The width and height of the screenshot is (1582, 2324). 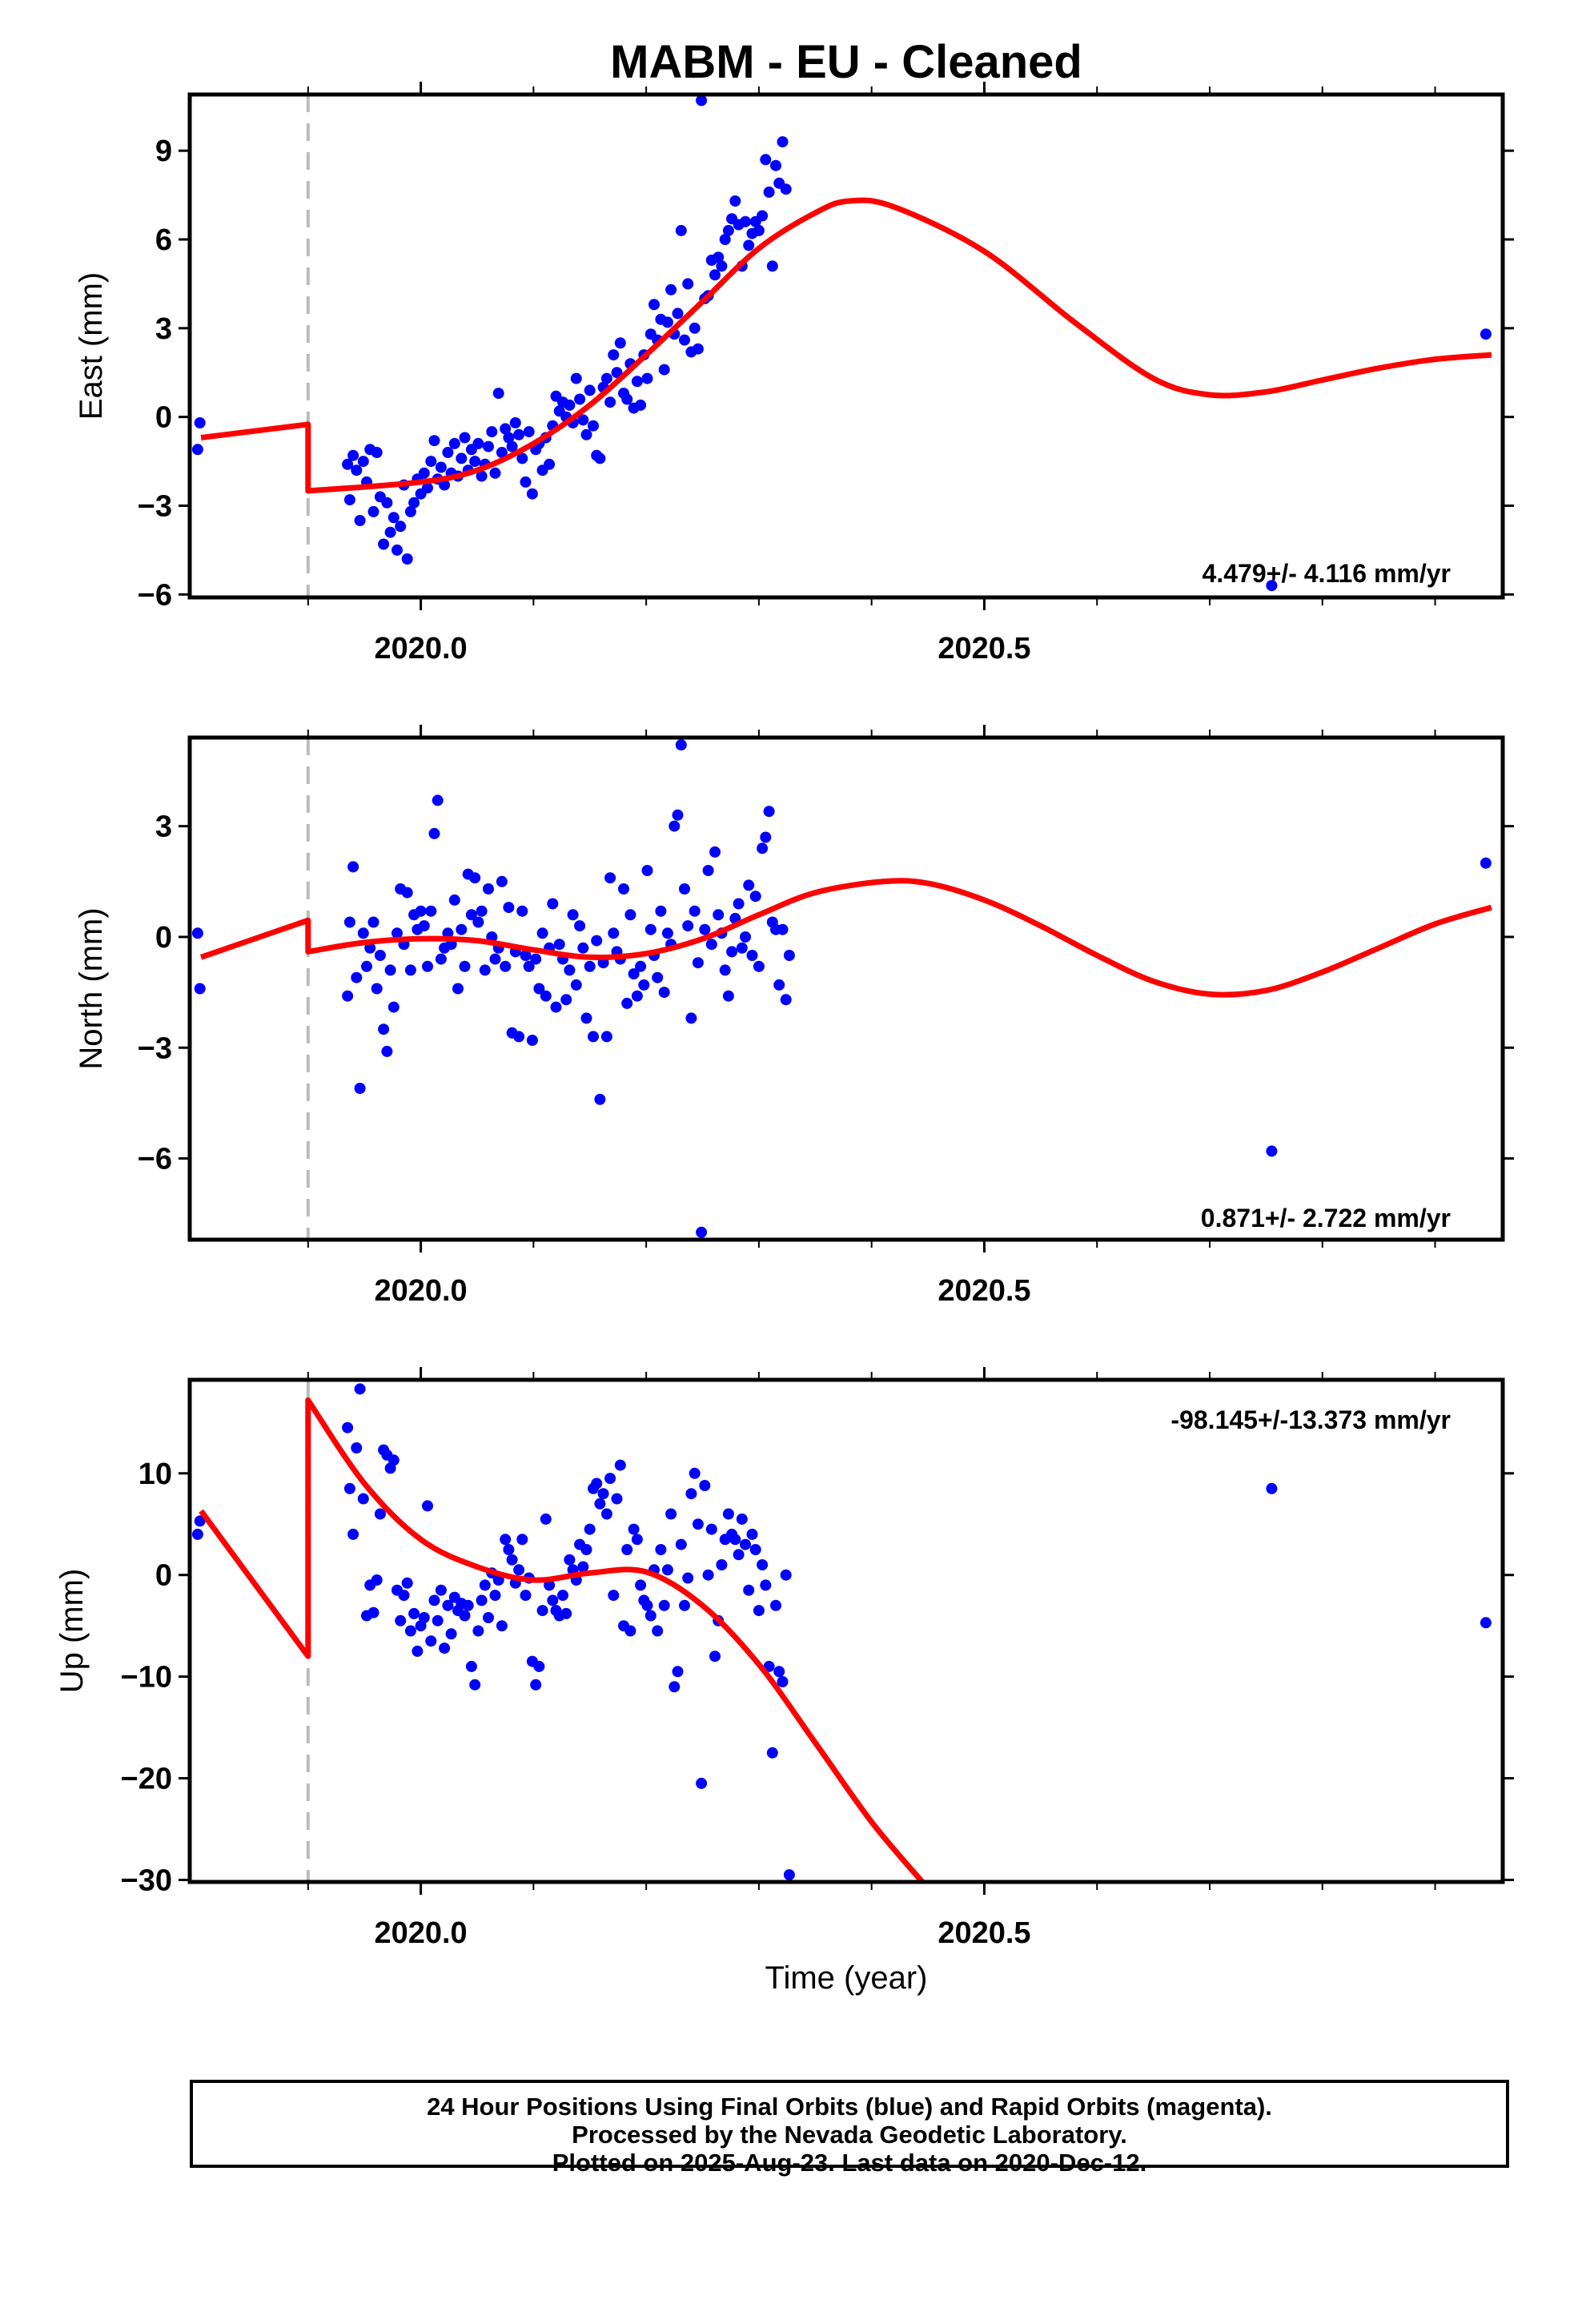 I want to click on y-tick-label: 0, so click(x=164, y=1576).